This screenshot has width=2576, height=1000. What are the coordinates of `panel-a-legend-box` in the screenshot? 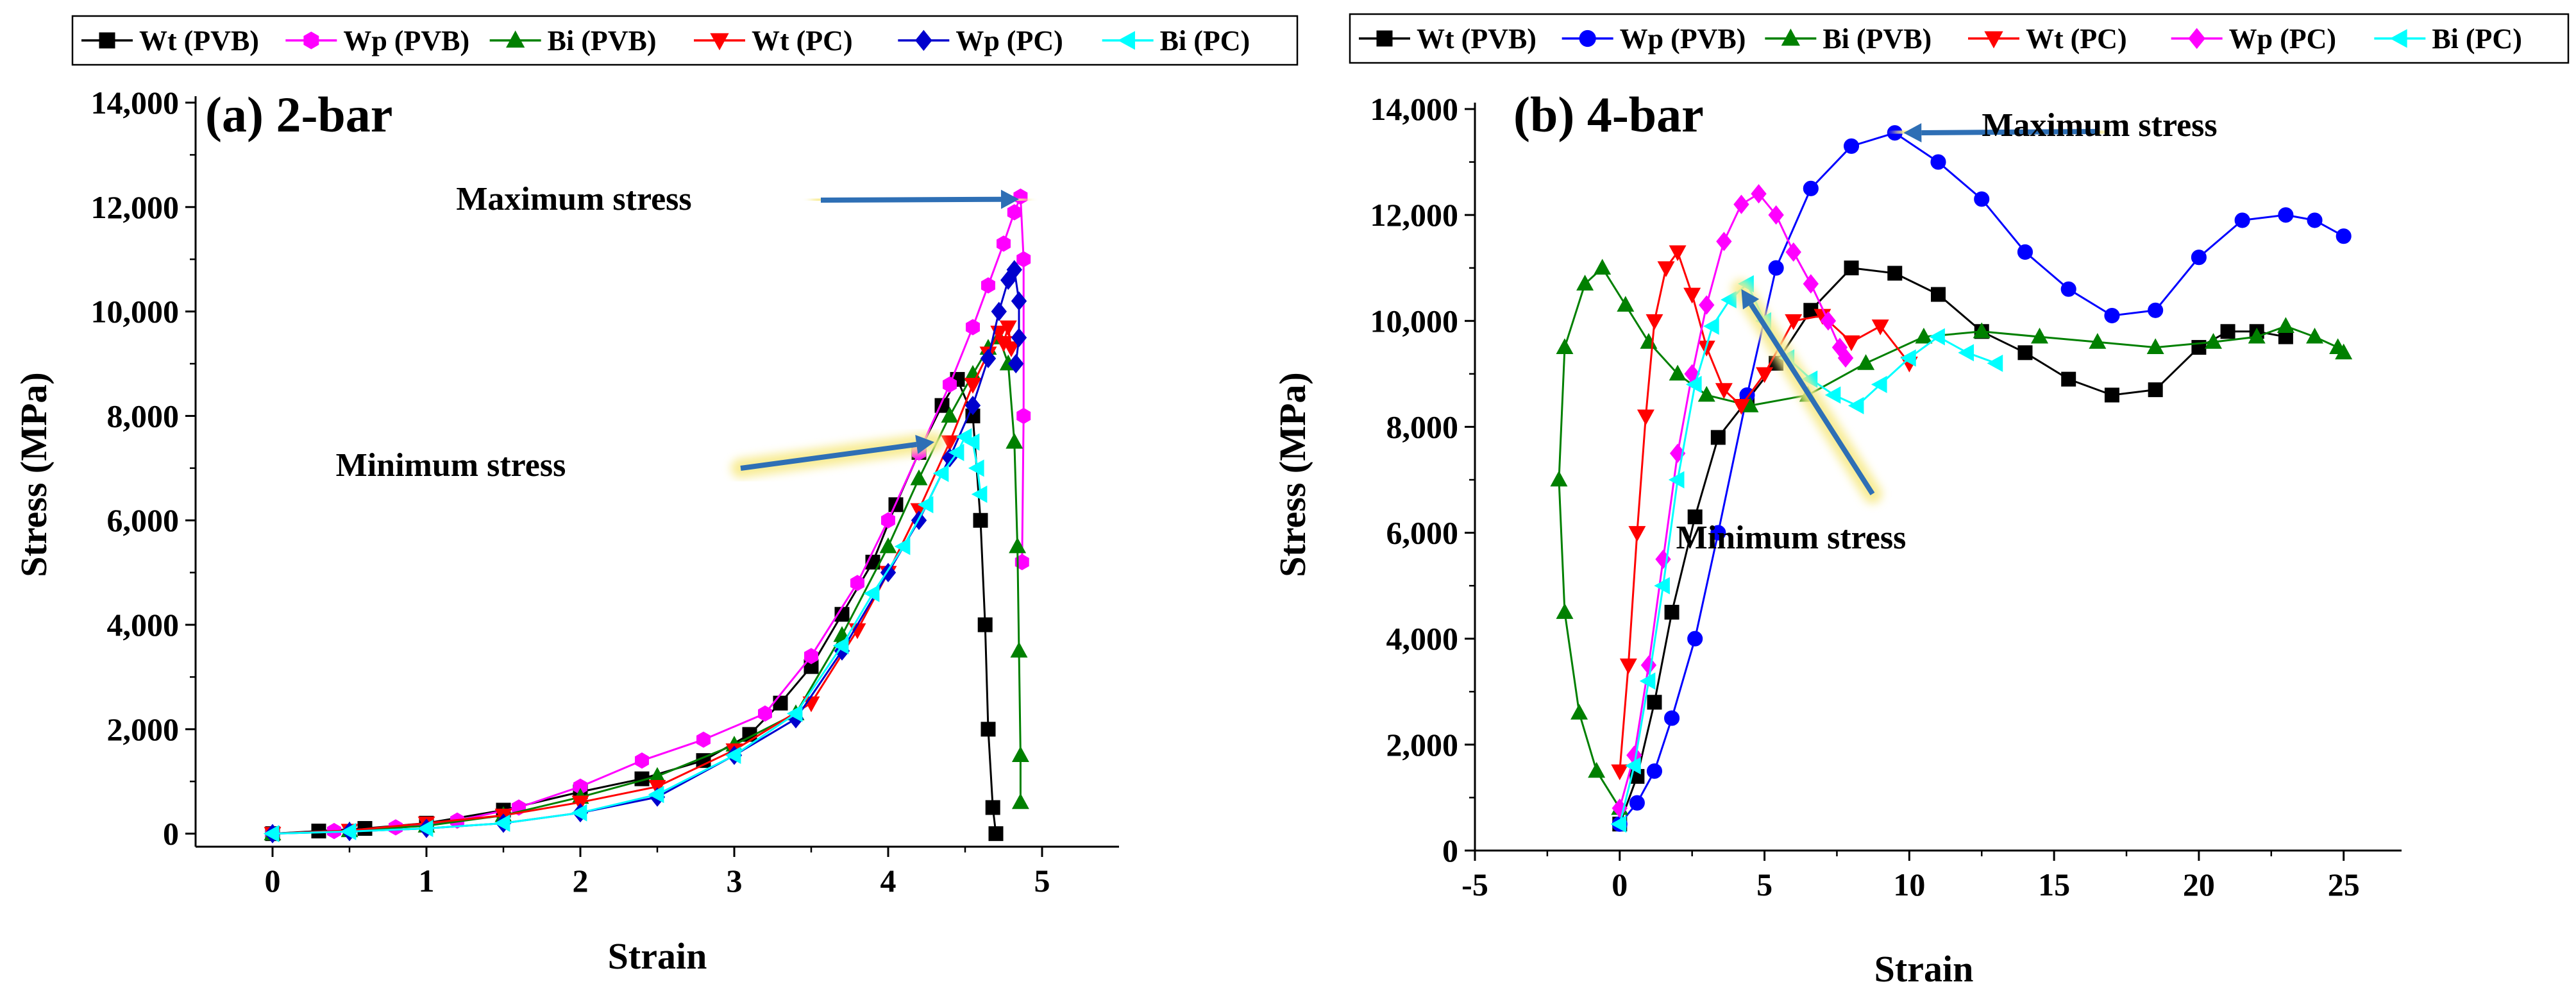 It's located at (685, 40).